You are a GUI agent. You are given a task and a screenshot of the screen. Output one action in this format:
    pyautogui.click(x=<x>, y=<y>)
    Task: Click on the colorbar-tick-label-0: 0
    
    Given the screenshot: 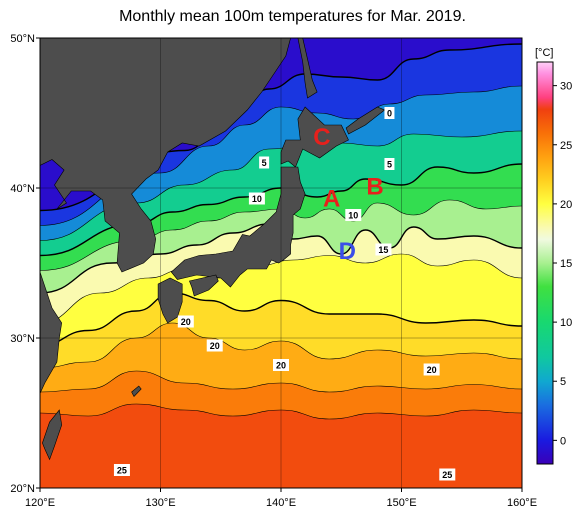 What is the action you would take?
    pyautogui.click(x=563, y=441)
    